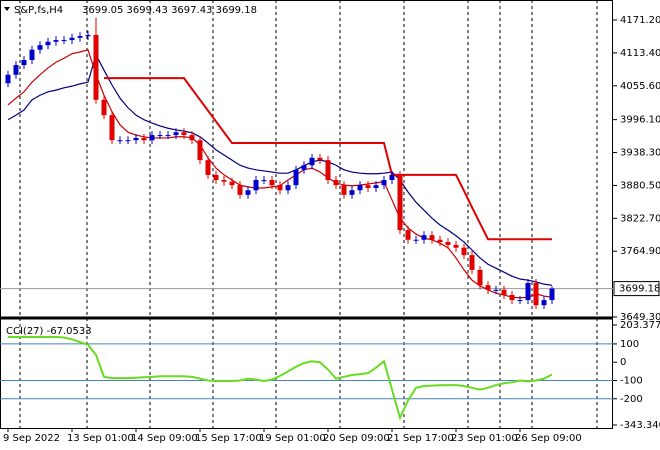 The image size is (660, 450). Describe the element at coordinates (640, 120) in the screenshot. I see `y-tick-label: 3996.10` at that location.